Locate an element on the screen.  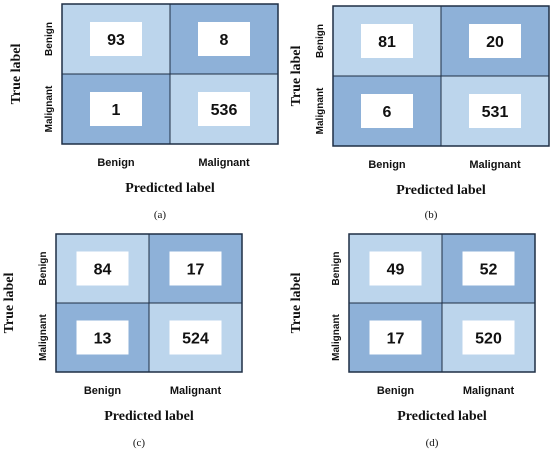
cell-value: 8 is located at coordinates (224, 40).